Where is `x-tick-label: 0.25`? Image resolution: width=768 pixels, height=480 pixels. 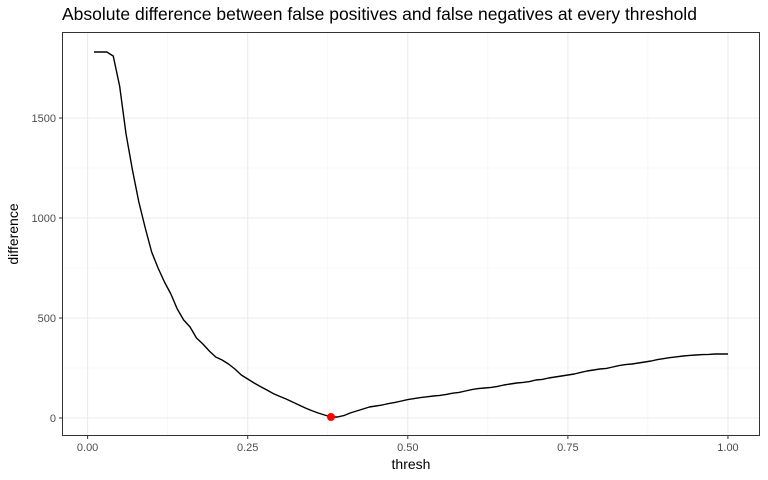 x-tick-label: 0.25 is located at coordinates (247, 448).